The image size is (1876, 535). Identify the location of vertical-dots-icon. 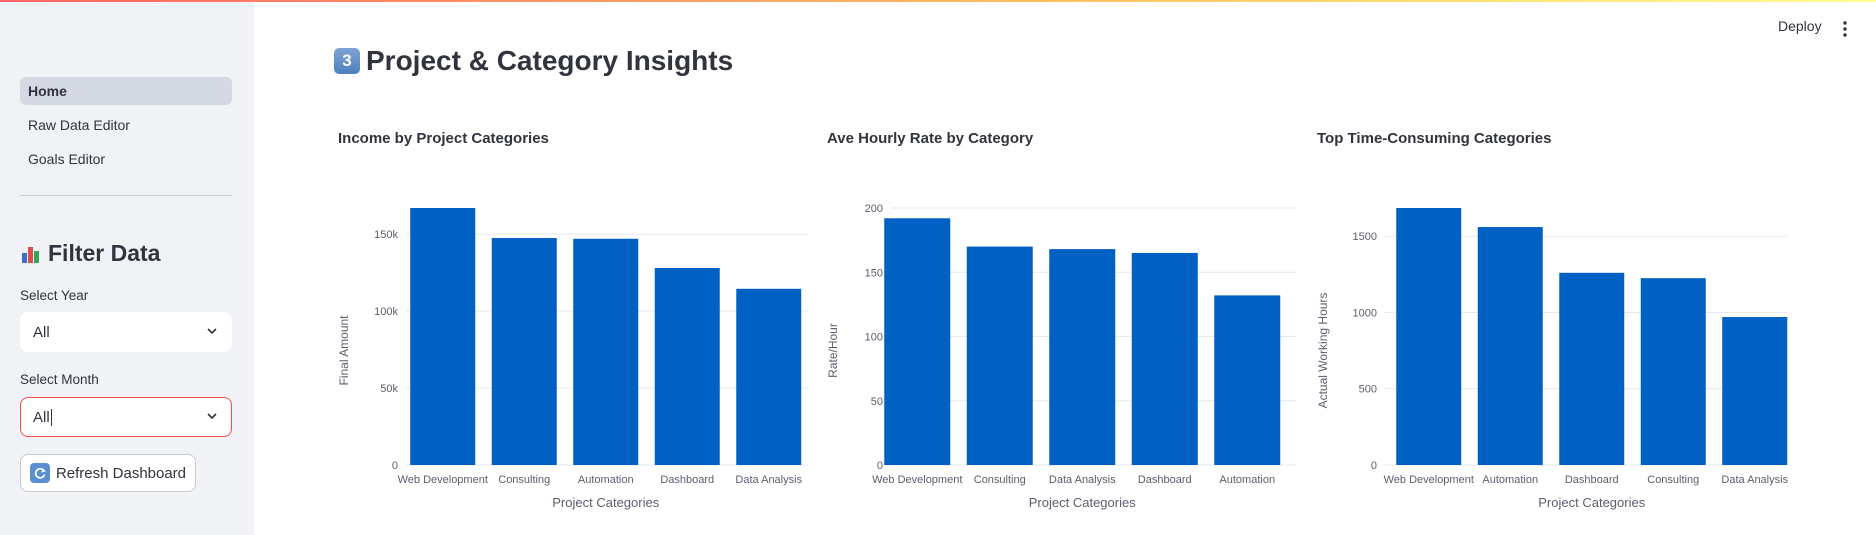
(1845, 29).